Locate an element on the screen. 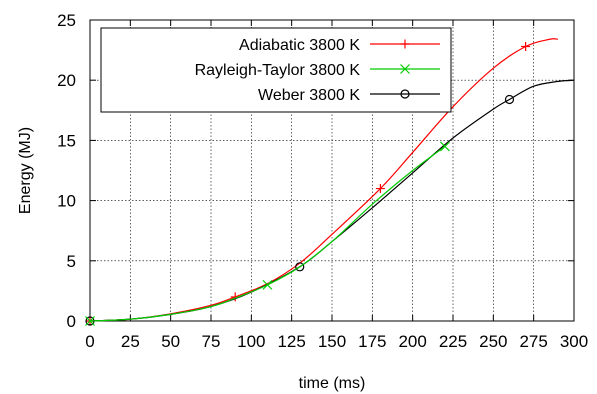  legend-label: Weber 3800 K is located at coordinates (309, 95).